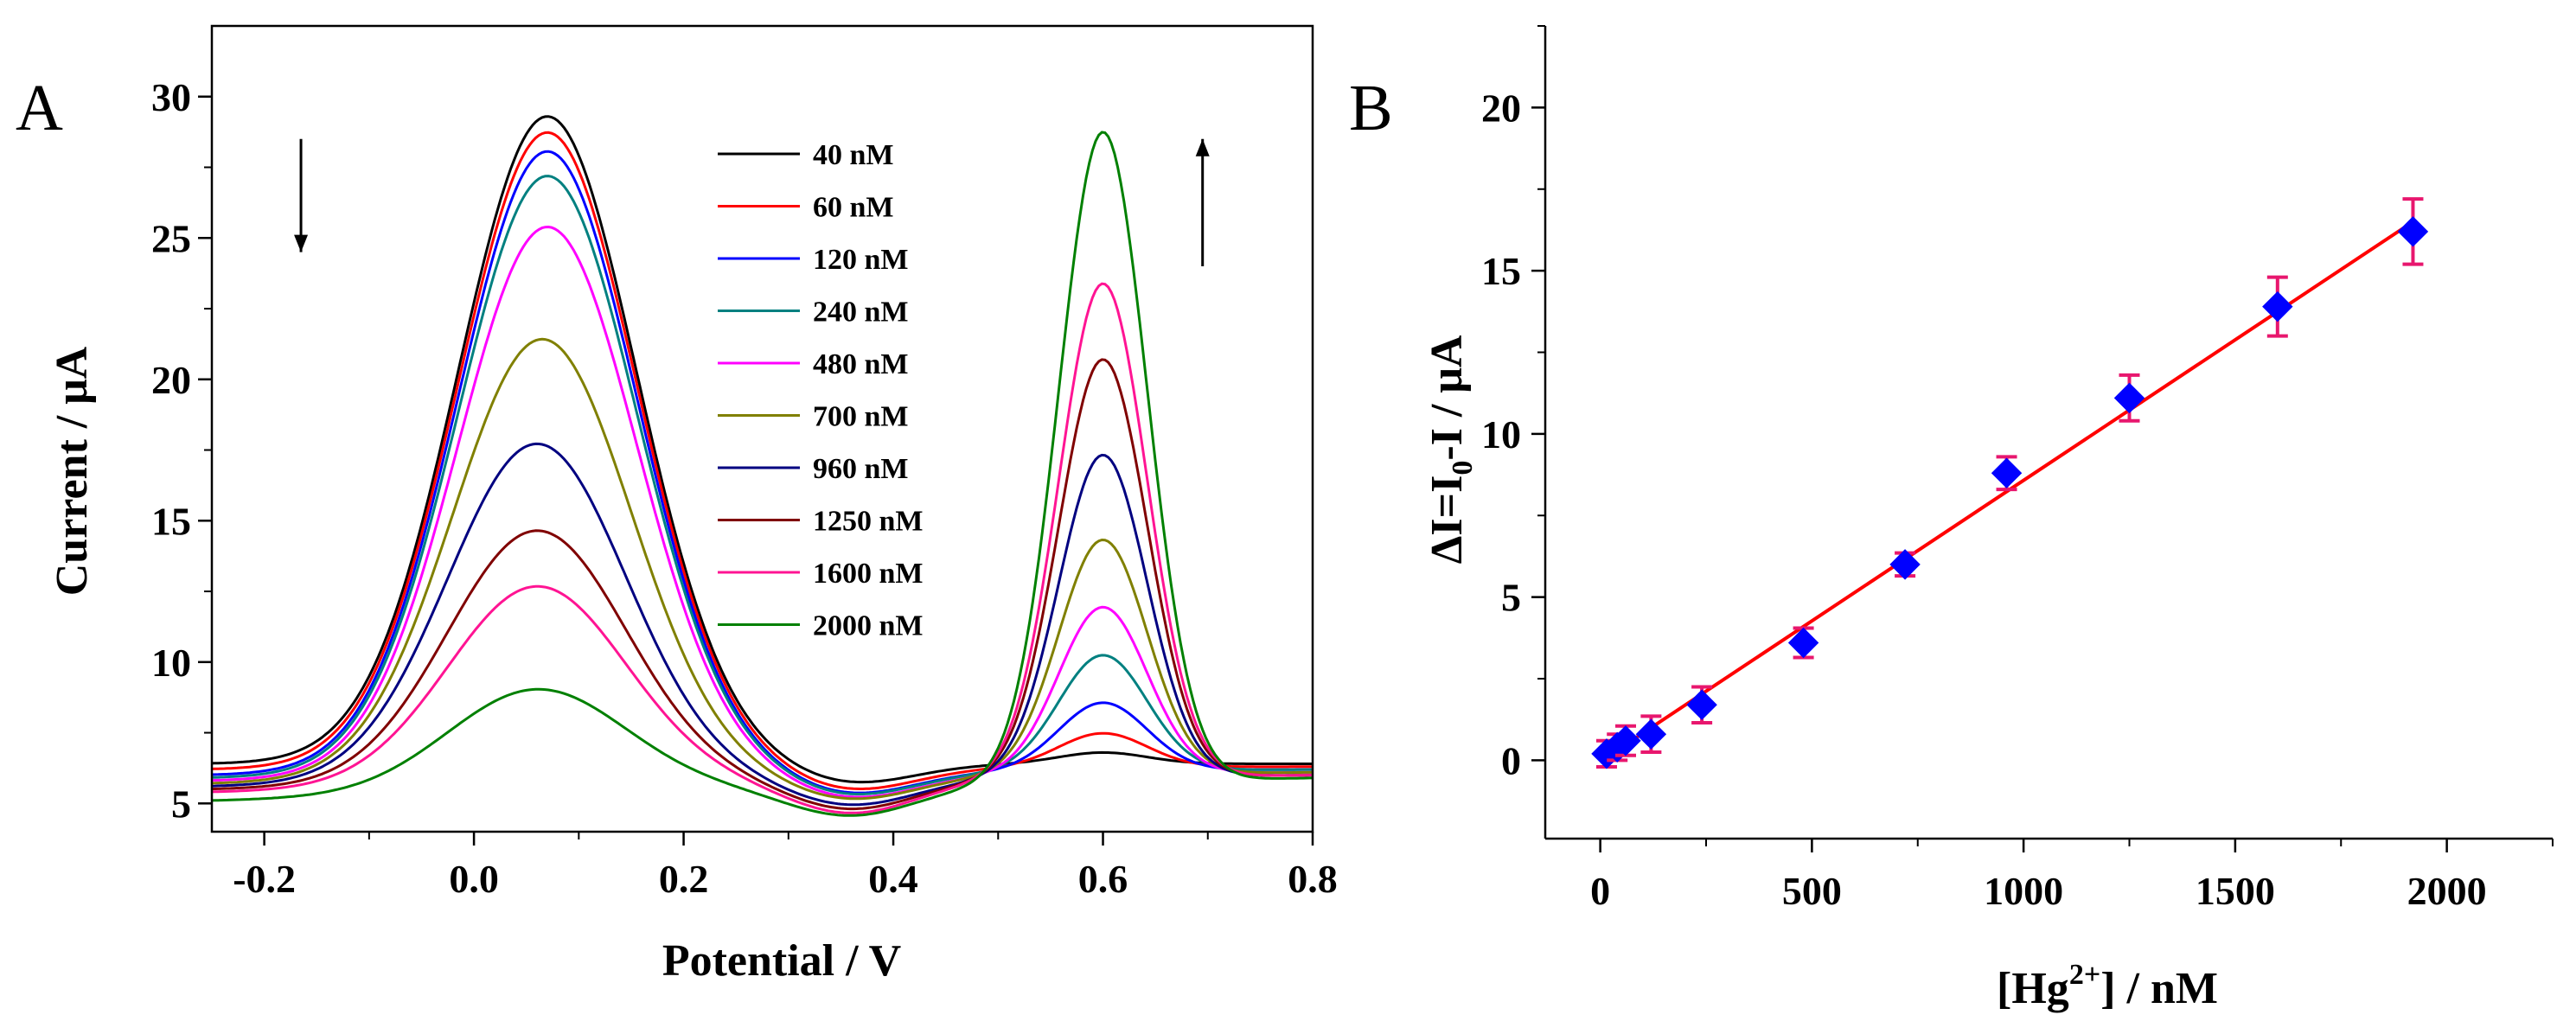 This screenshot has height=1034, width=2576. Describe the element at coordinates (181, 804) in the screenshot. I see `panel-a-ytick-label: 5` at that location.